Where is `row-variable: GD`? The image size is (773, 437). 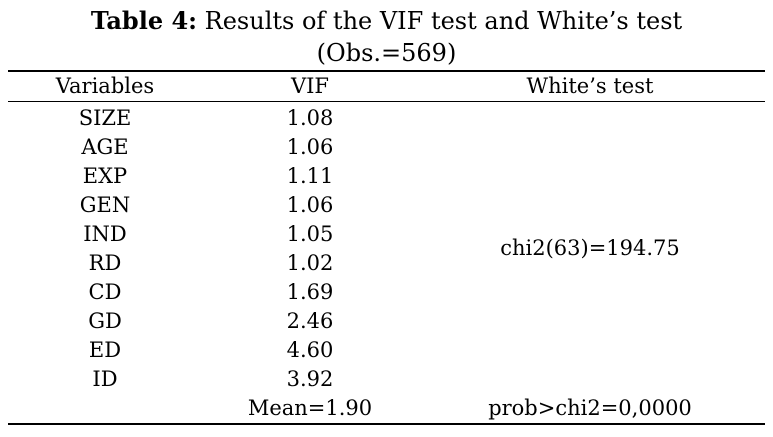 row-variable: GD is located at coordinates (105, 321).